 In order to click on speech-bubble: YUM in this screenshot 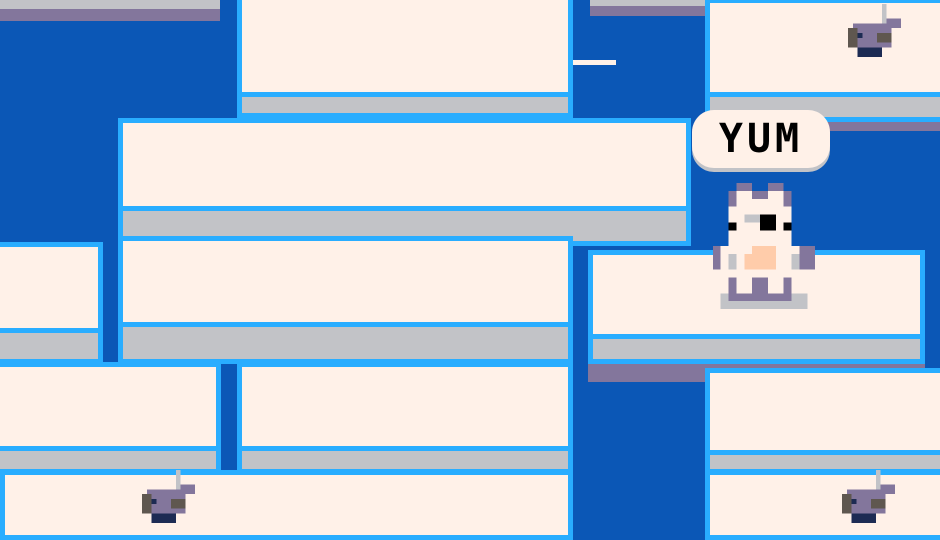, I will do `click(761, 139)`.